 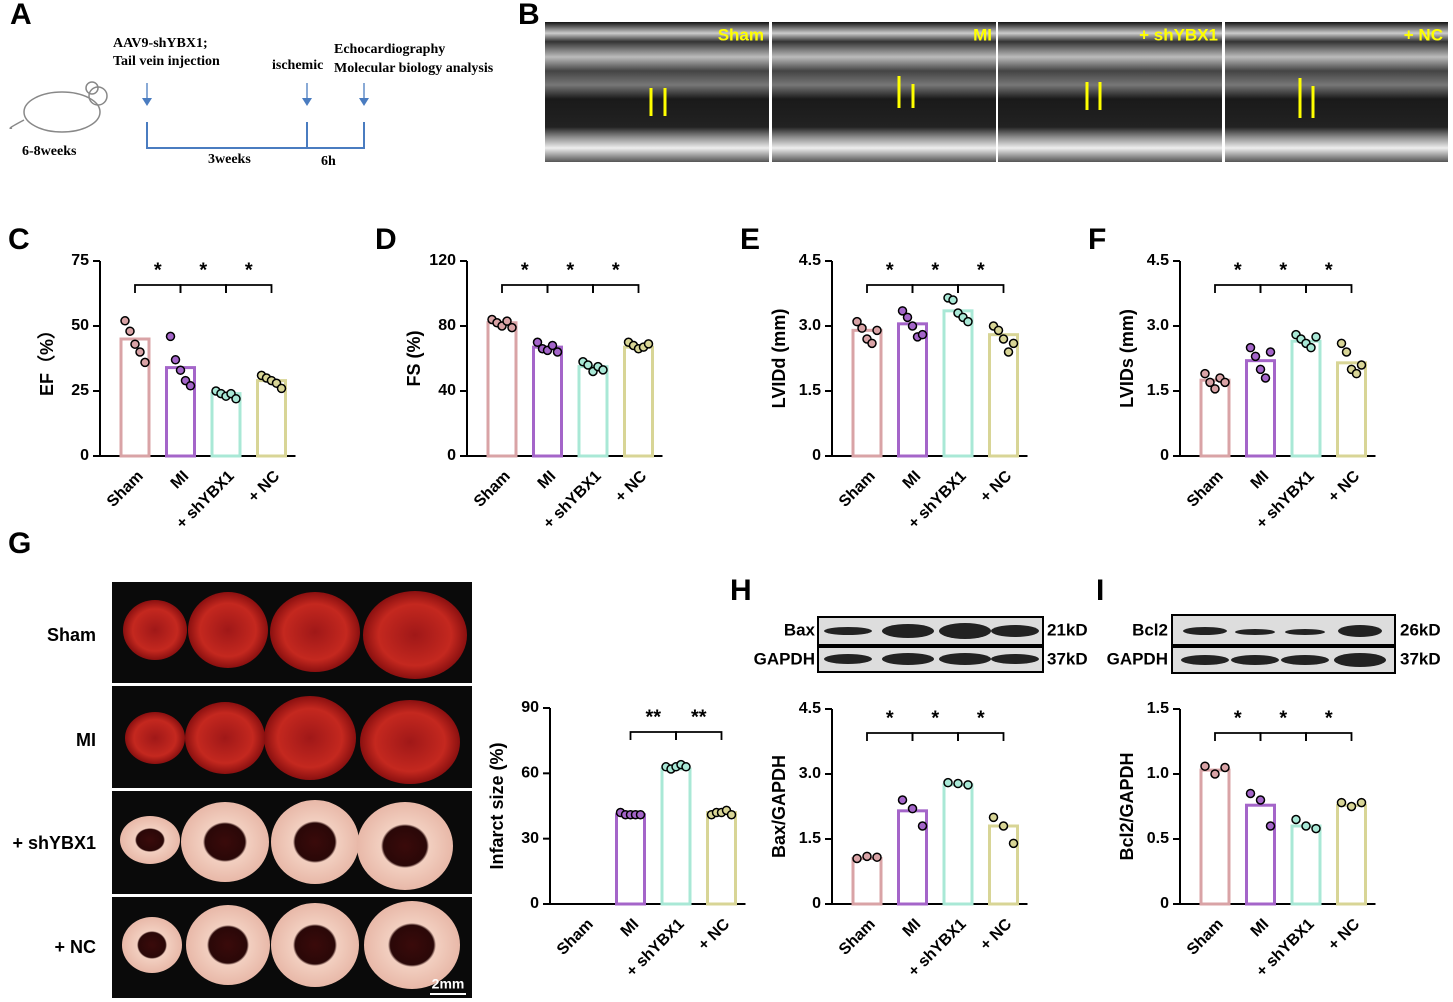 What do you see at coordinates (448, 984) in the screenshot?
I see `scale-label: 2mm` at bounding box center [448, 984].